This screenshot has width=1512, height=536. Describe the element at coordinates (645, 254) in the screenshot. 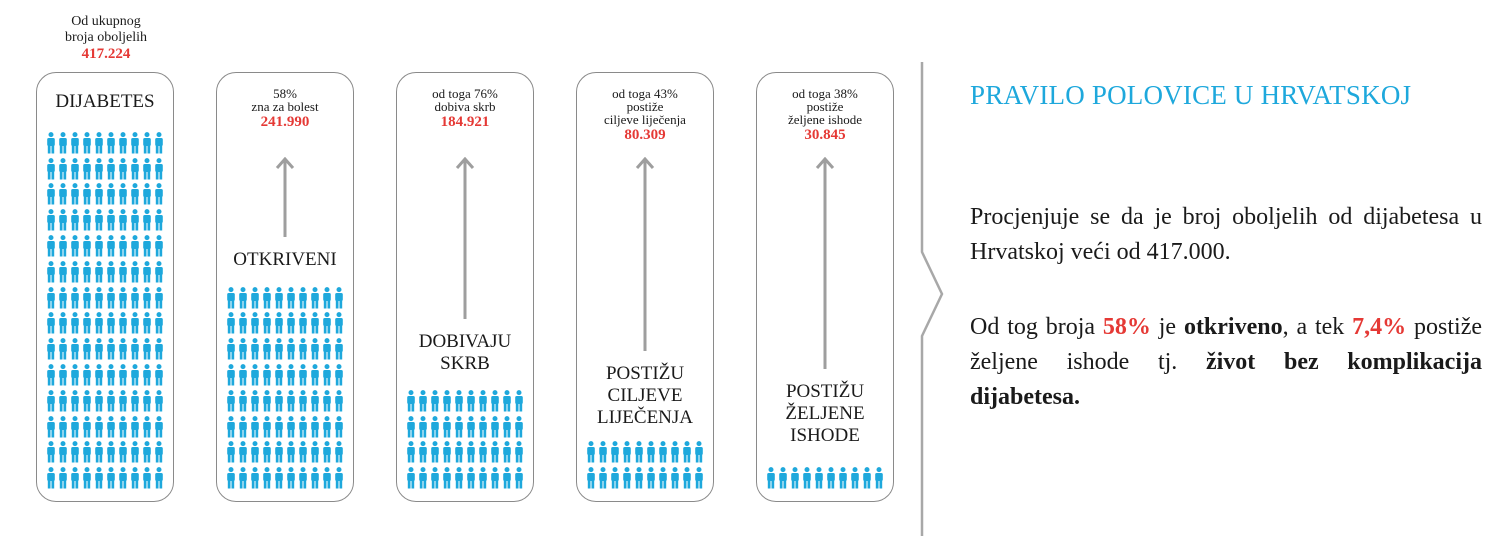

I see `up-arrow-icon` at that location.